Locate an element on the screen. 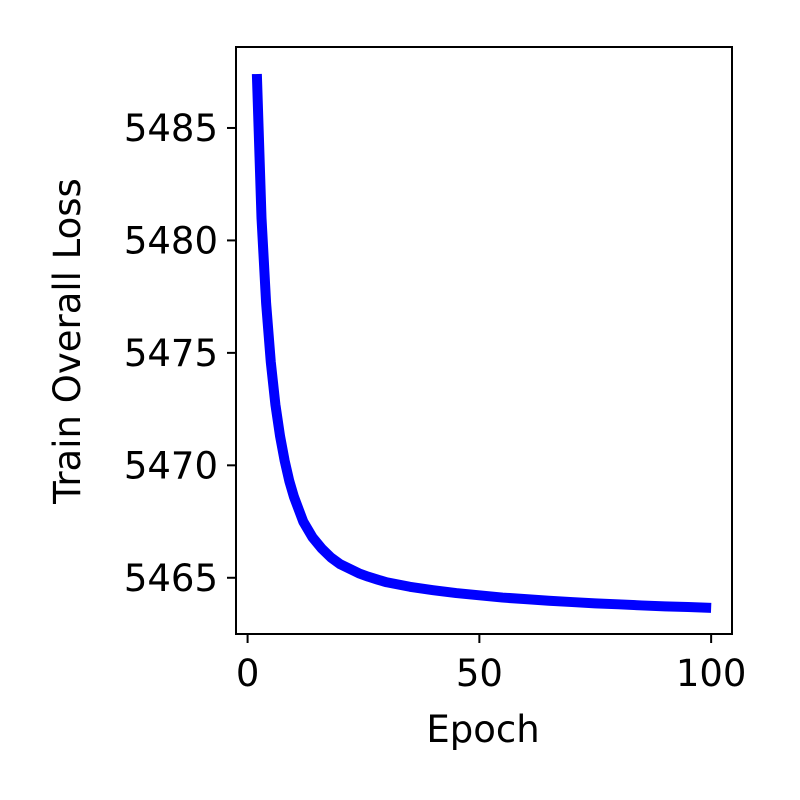  x-tick-label: 0 is located at coordinates (248, 673).